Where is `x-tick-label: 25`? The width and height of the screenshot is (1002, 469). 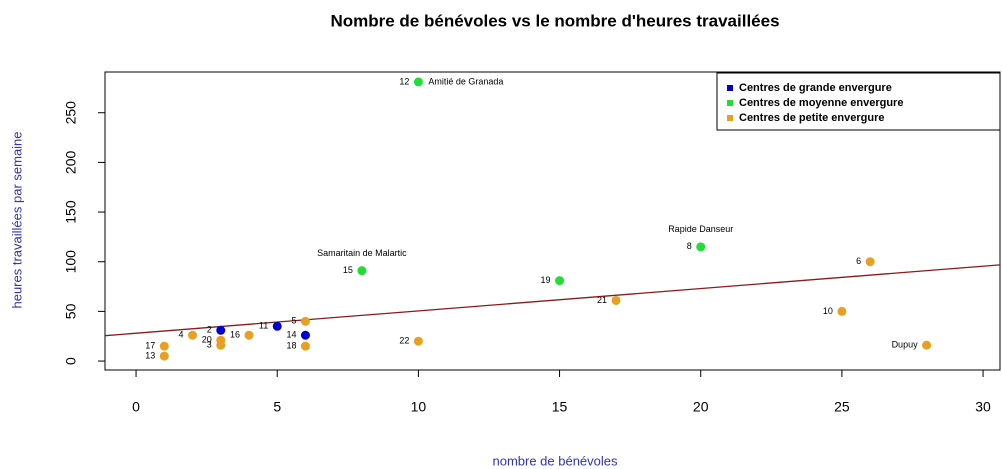
x-tick-label: 25 is located at coordinates (842, 407).